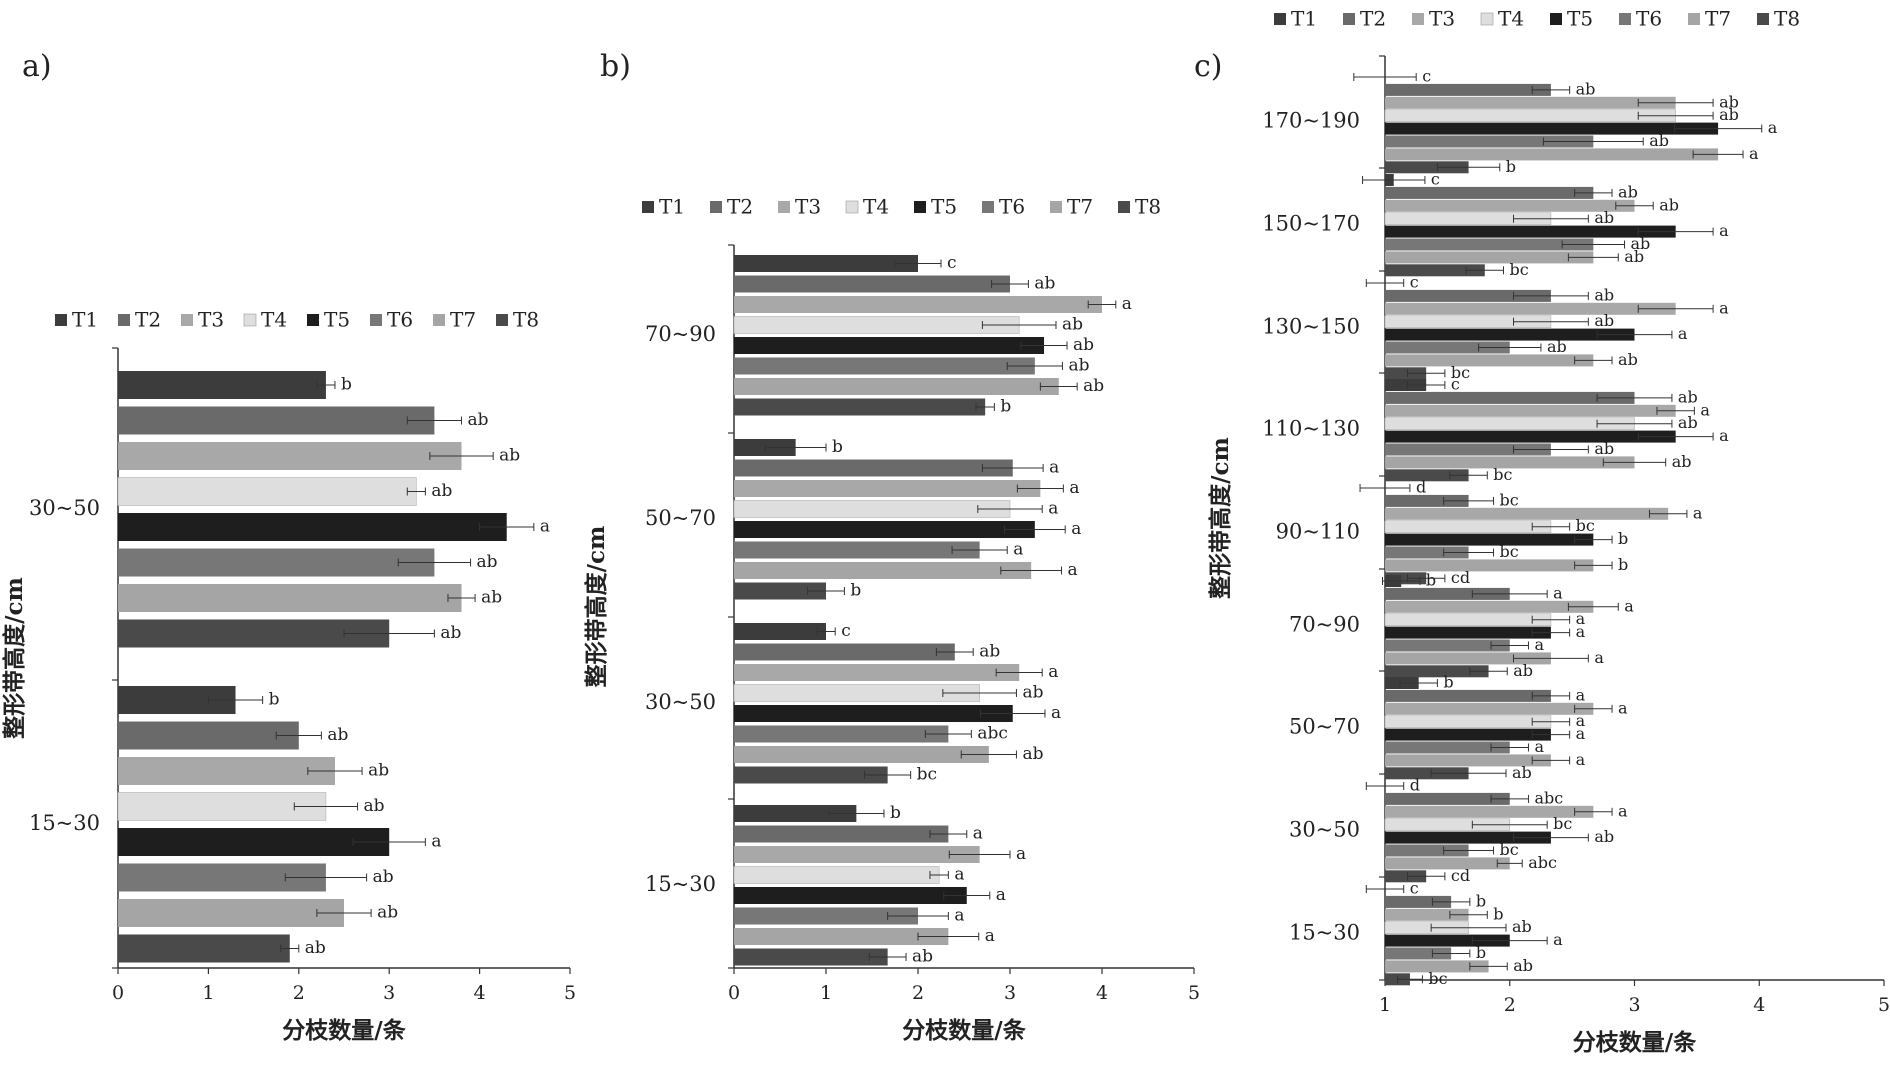  What do you see at coordinates (734, 993) in the screenshot?
I see `x-tick-label: 0` at bounding box center [734, 993].